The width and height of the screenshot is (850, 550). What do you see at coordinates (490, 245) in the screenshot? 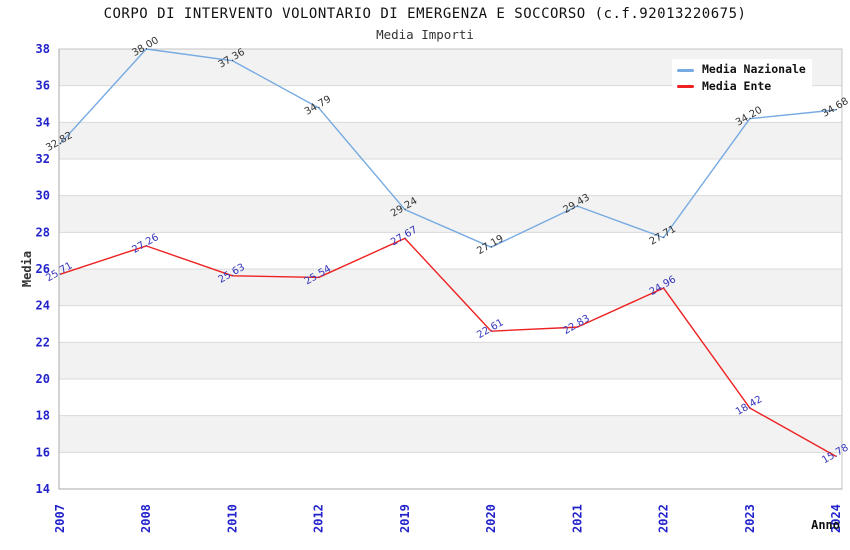
I see `data-label: 27.19` at bounding box center [490, 245].